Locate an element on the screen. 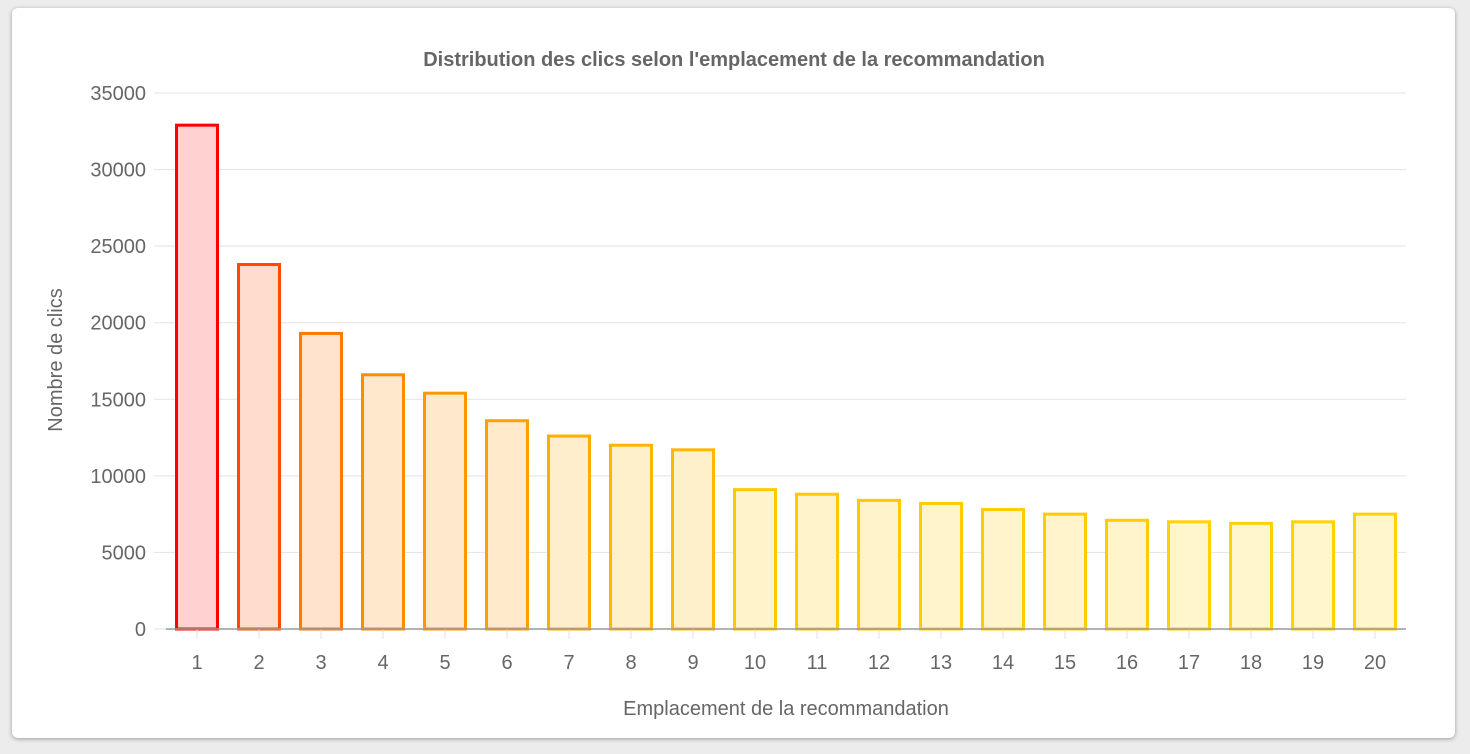 This screenshot has height=754, width=1470. y-tick-label: 0 is located at coordinates (140, 630).